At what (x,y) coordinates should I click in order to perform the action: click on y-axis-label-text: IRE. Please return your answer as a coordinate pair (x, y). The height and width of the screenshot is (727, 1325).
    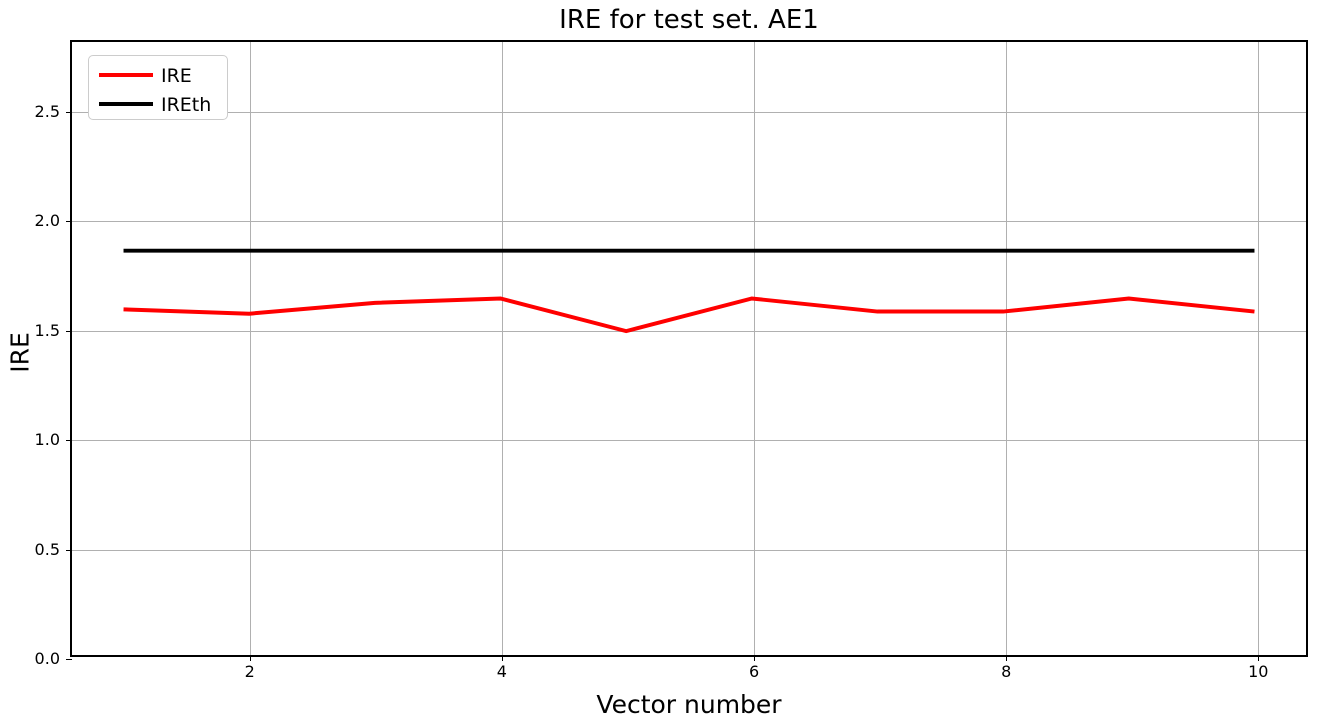
    Looking at the image, I should click on (20, 352).